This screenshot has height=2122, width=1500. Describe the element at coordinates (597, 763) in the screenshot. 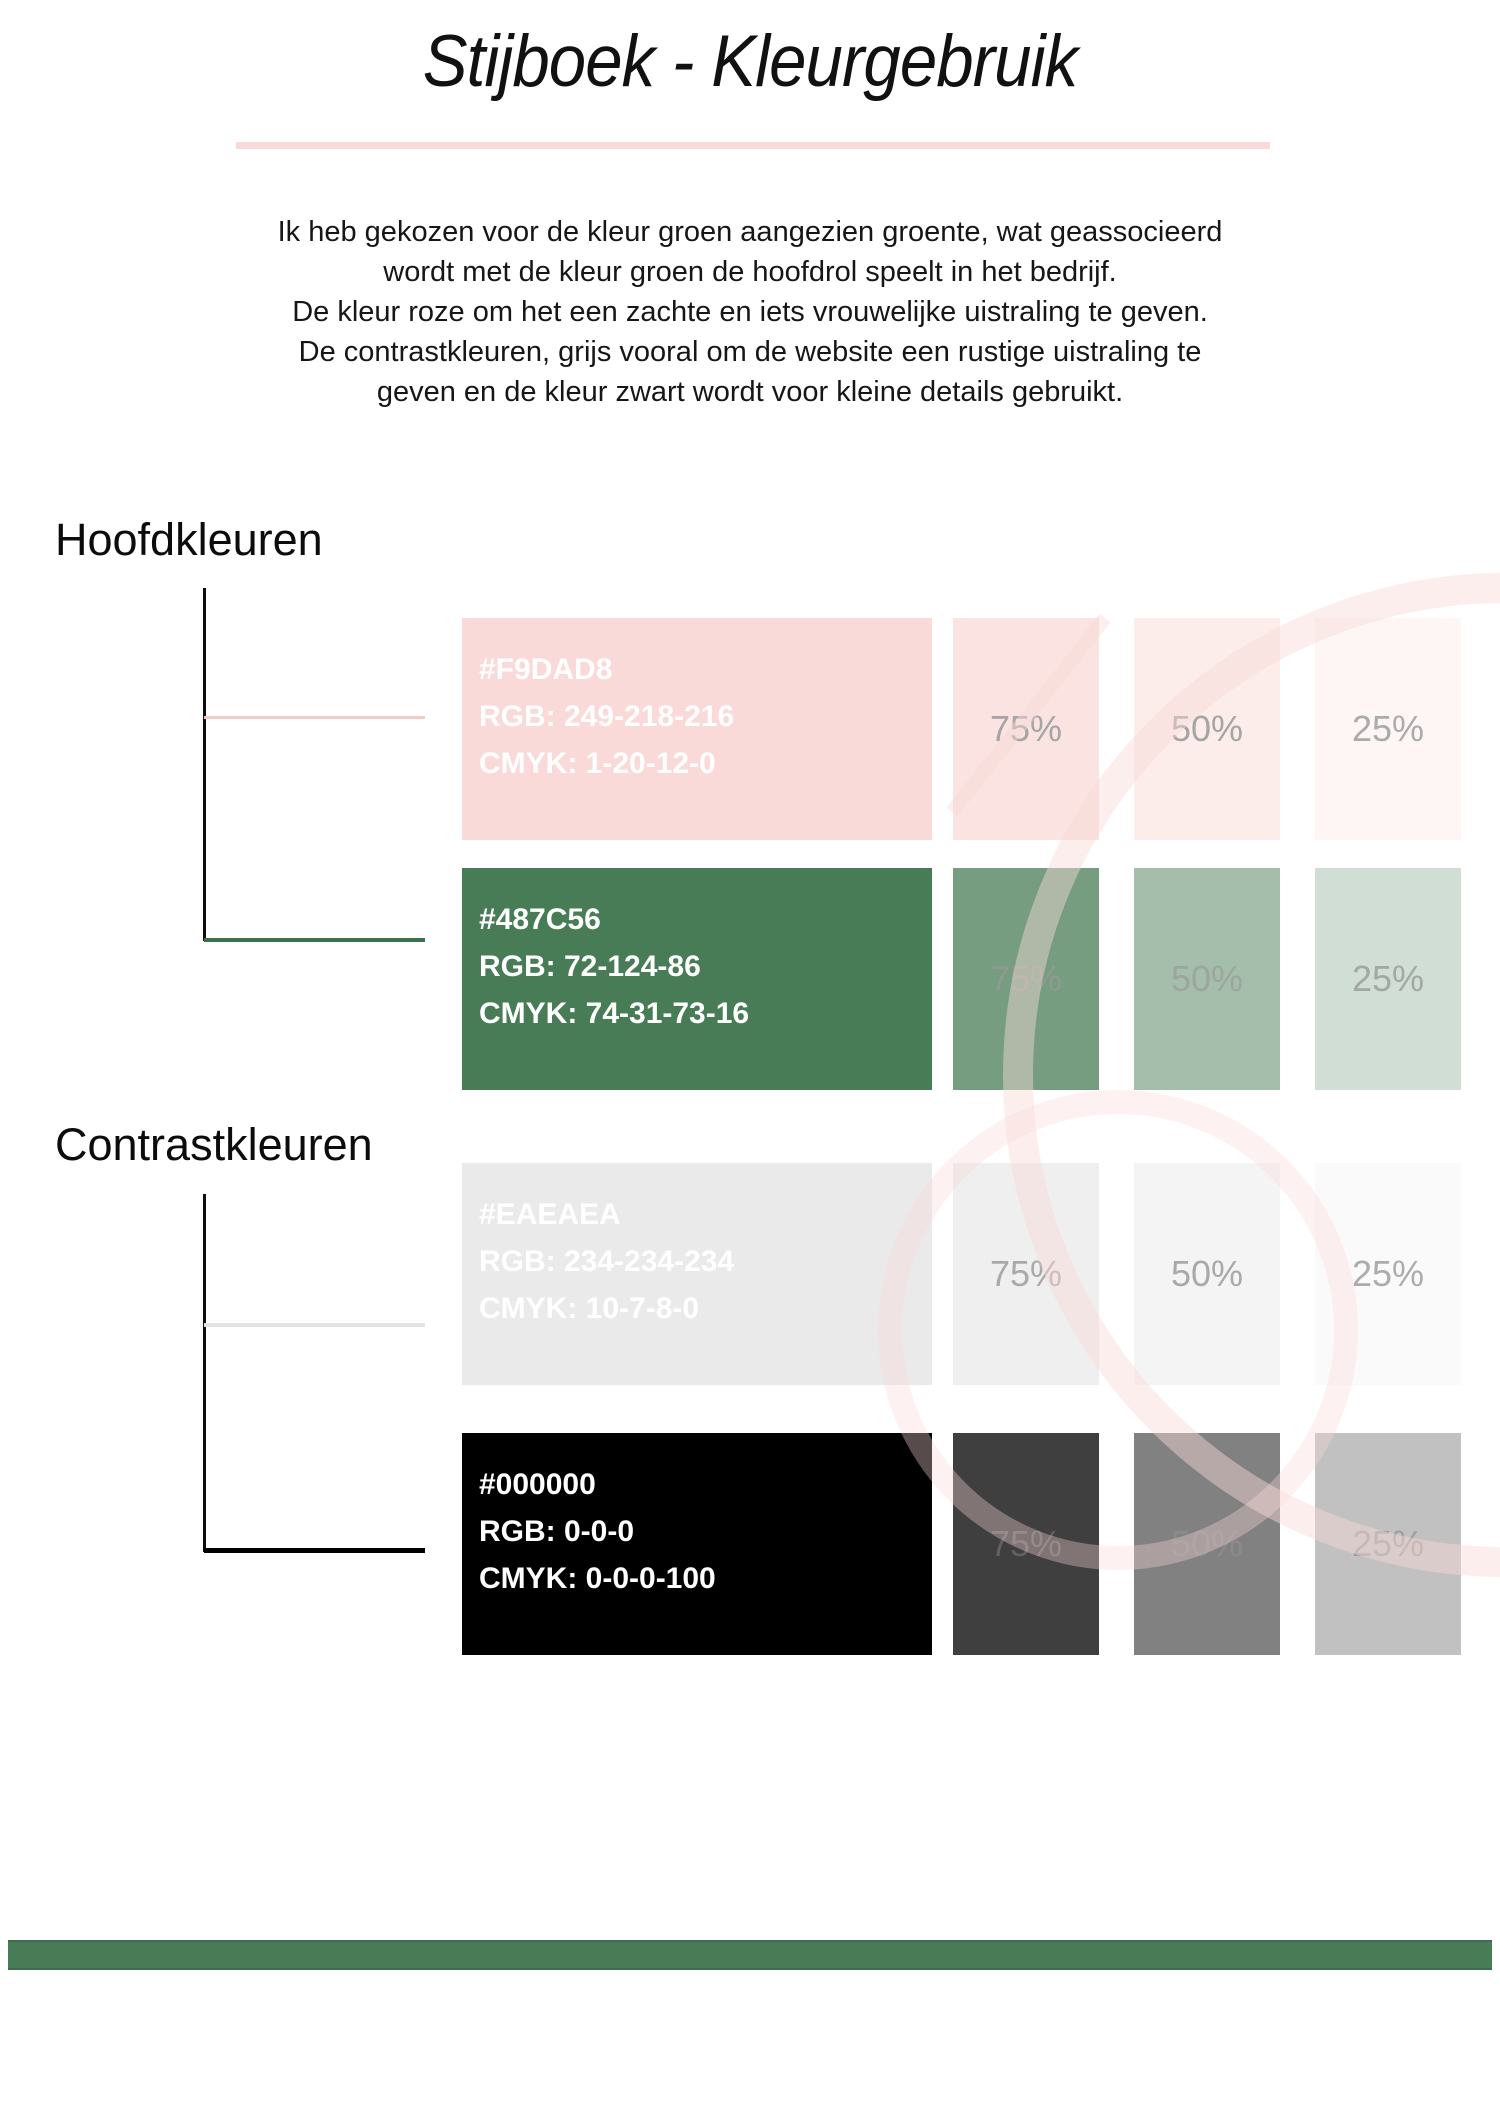

I see `color-cmyk-label: CMYK: 1-20-12-0` at that location.